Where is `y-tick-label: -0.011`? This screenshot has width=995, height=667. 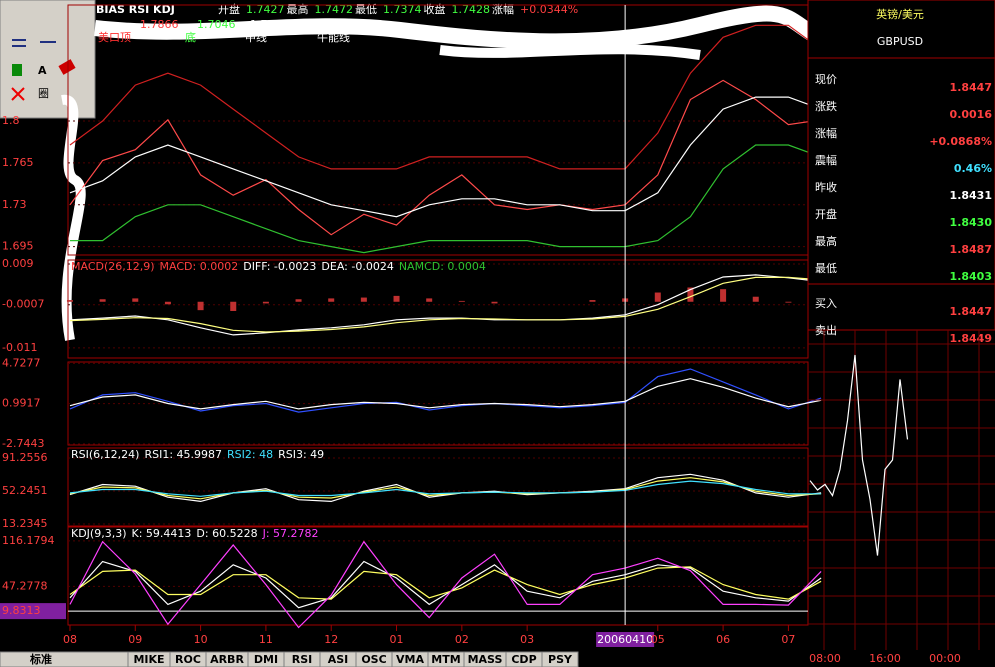 y-tick-label: -0.011 is located at coordinates (19, 347).